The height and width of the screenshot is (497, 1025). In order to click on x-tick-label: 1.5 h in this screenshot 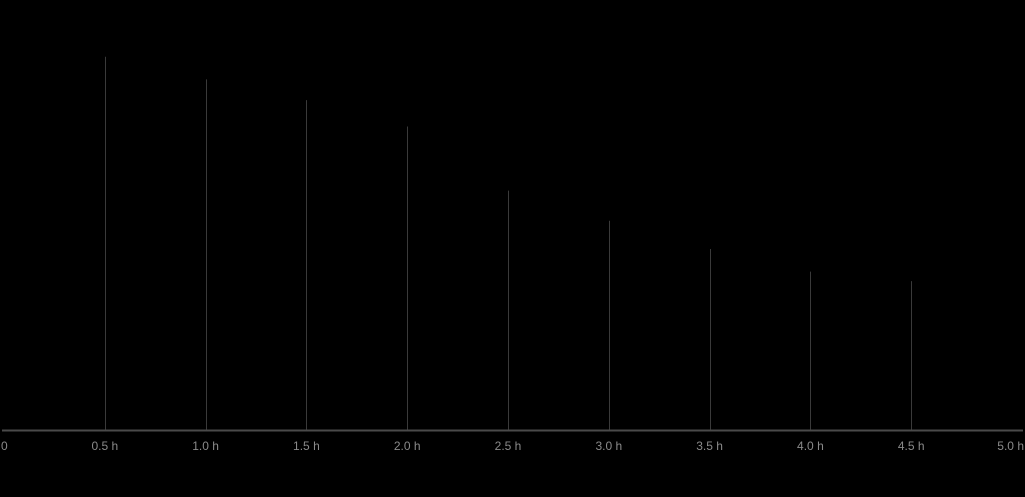, I will do `click(306, 446)`.